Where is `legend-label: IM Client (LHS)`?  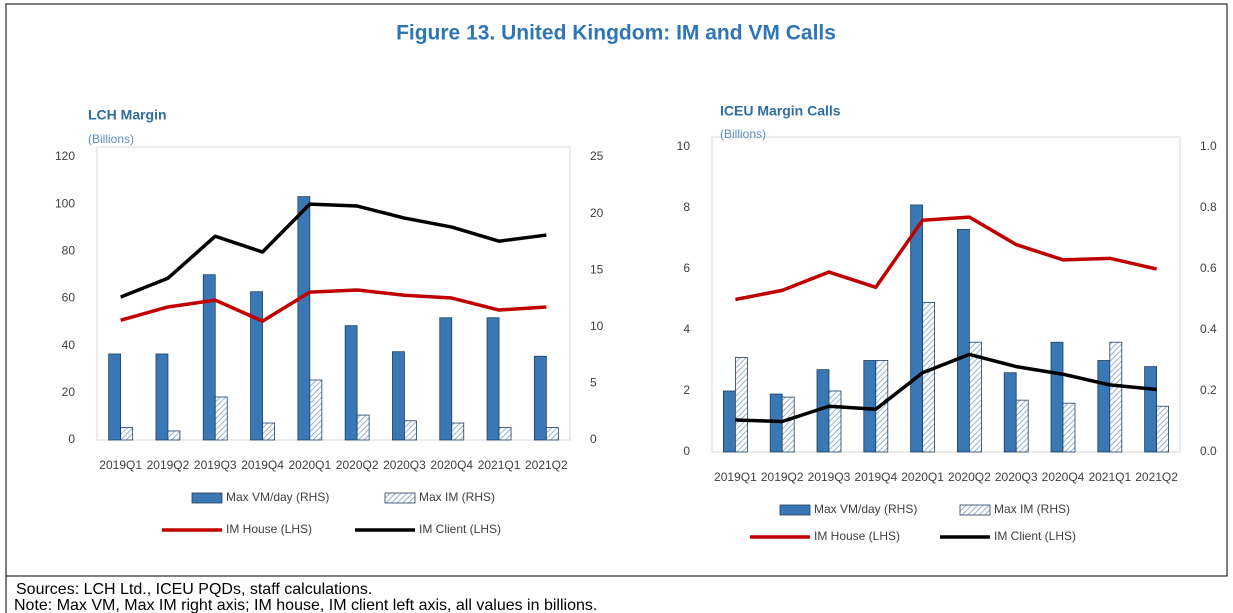 legend-label: IM Client (LHS) is located at coordinates (1035, 536).